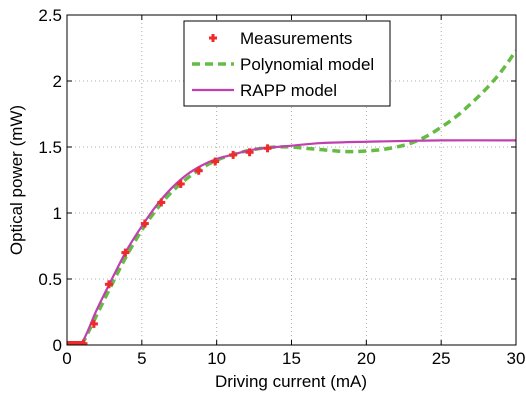 The image size is (526, 394). What do you see at coordinates (57, 81) in the screenshot?
I see `y-tick-label-4: 2` at bounding box center [57, 81].